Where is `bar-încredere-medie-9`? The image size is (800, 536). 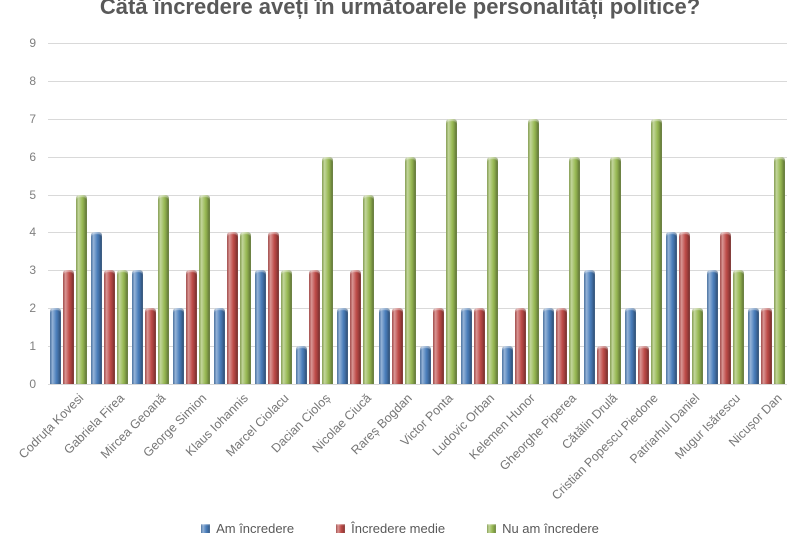 bar-încredere-medie-9 is located at coordinates (397, 346).